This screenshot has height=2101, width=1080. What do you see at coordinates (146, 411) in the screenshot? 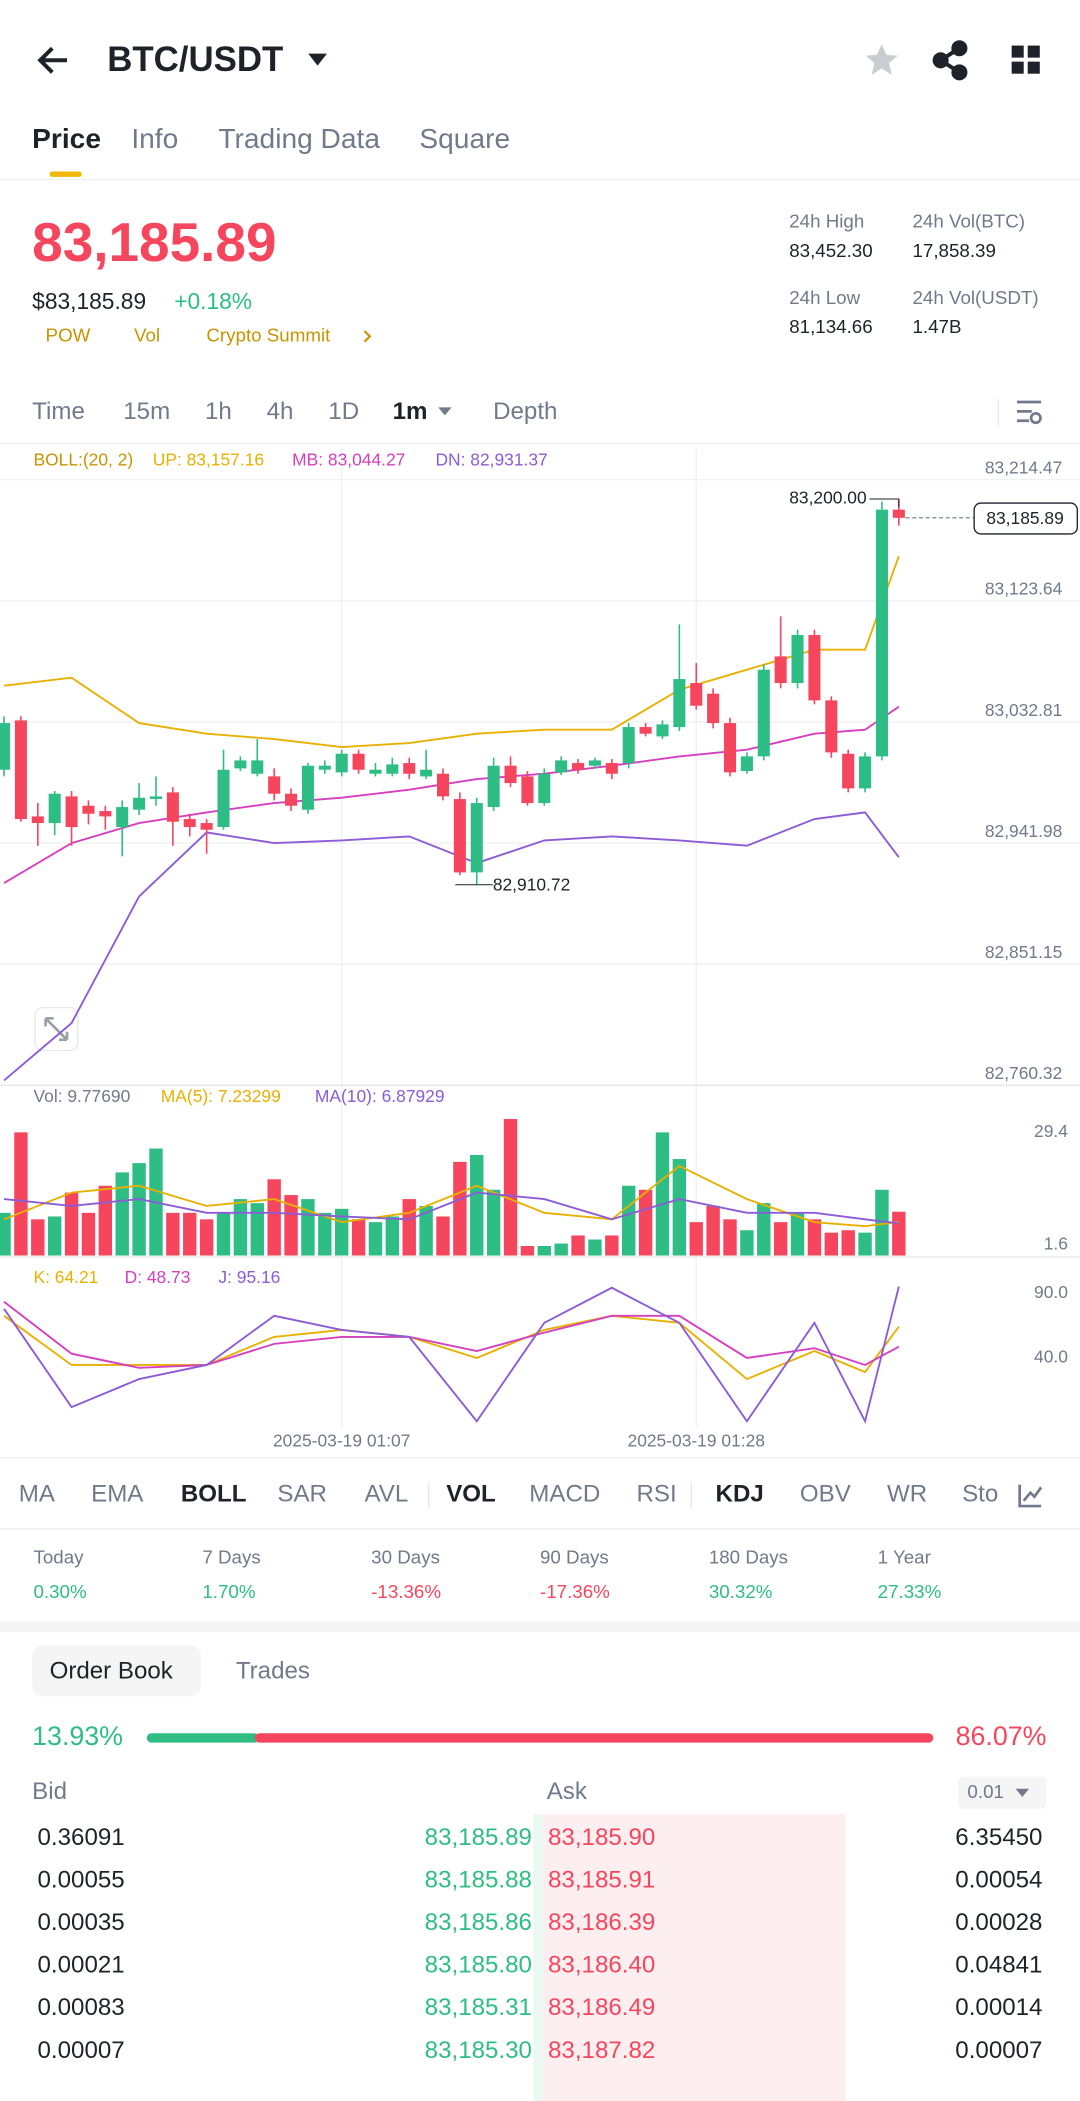
I see `timeframe: 15m` at bounding box center [146, 411].